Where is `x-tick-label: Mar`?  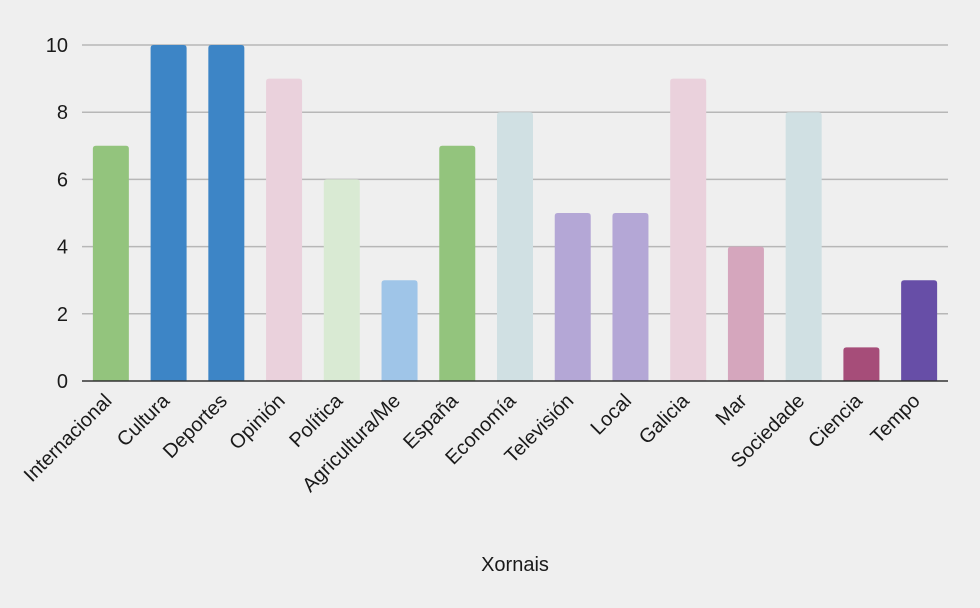 x-tick-label: Mar is located at coordinates (732, 410).